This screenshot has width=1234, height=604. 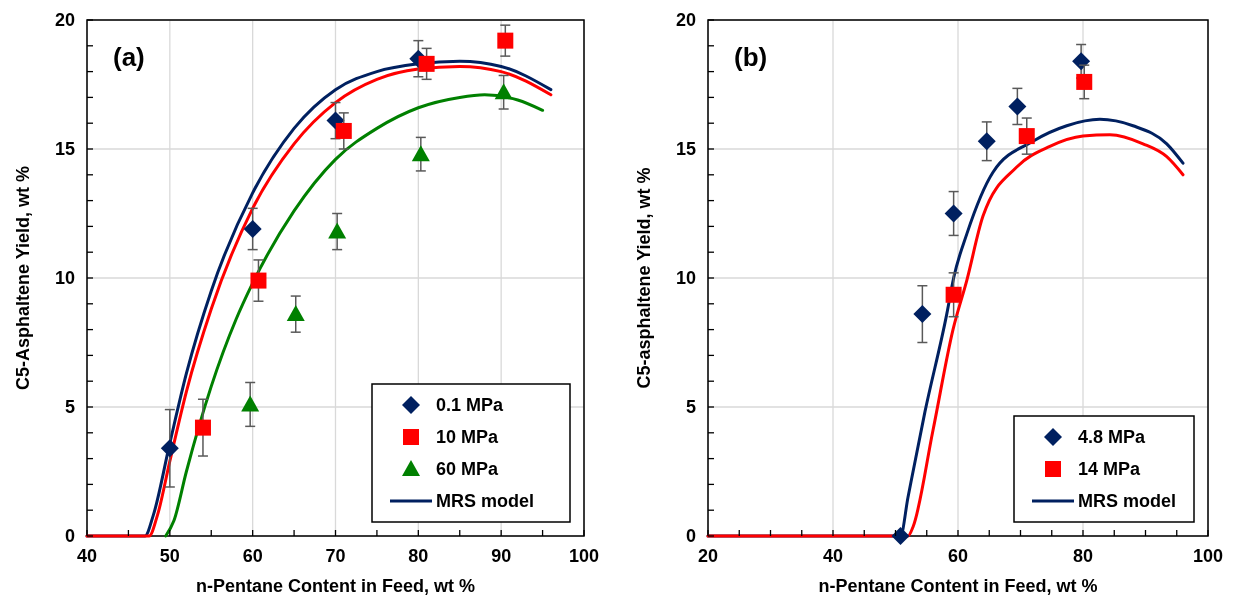 What do you see at coordinates (468, 437) in the screenshot?
I see `legend-label: 10 MPa` at bounding box center [468, 437].